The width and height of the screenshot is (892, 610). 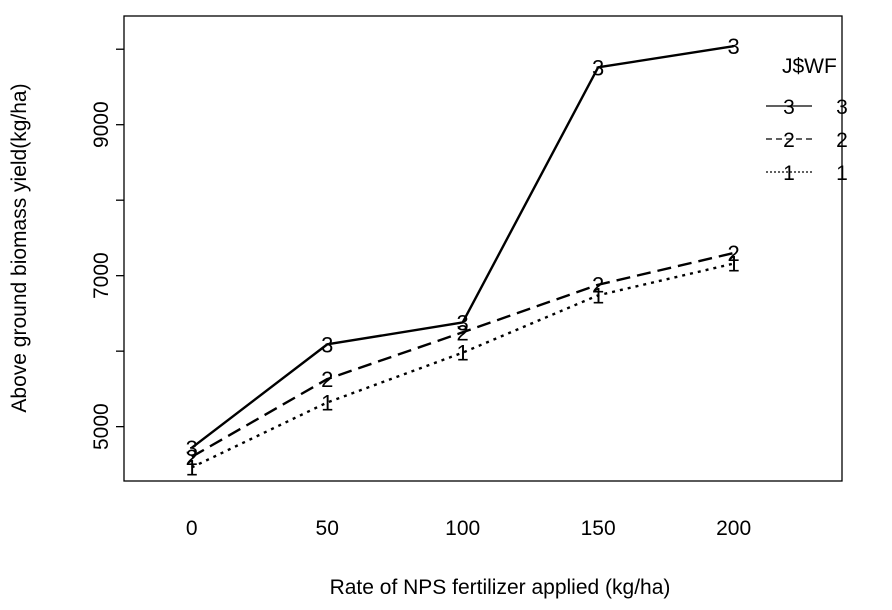 I want to click on legend-label: 3, so click(x=842, y=107).